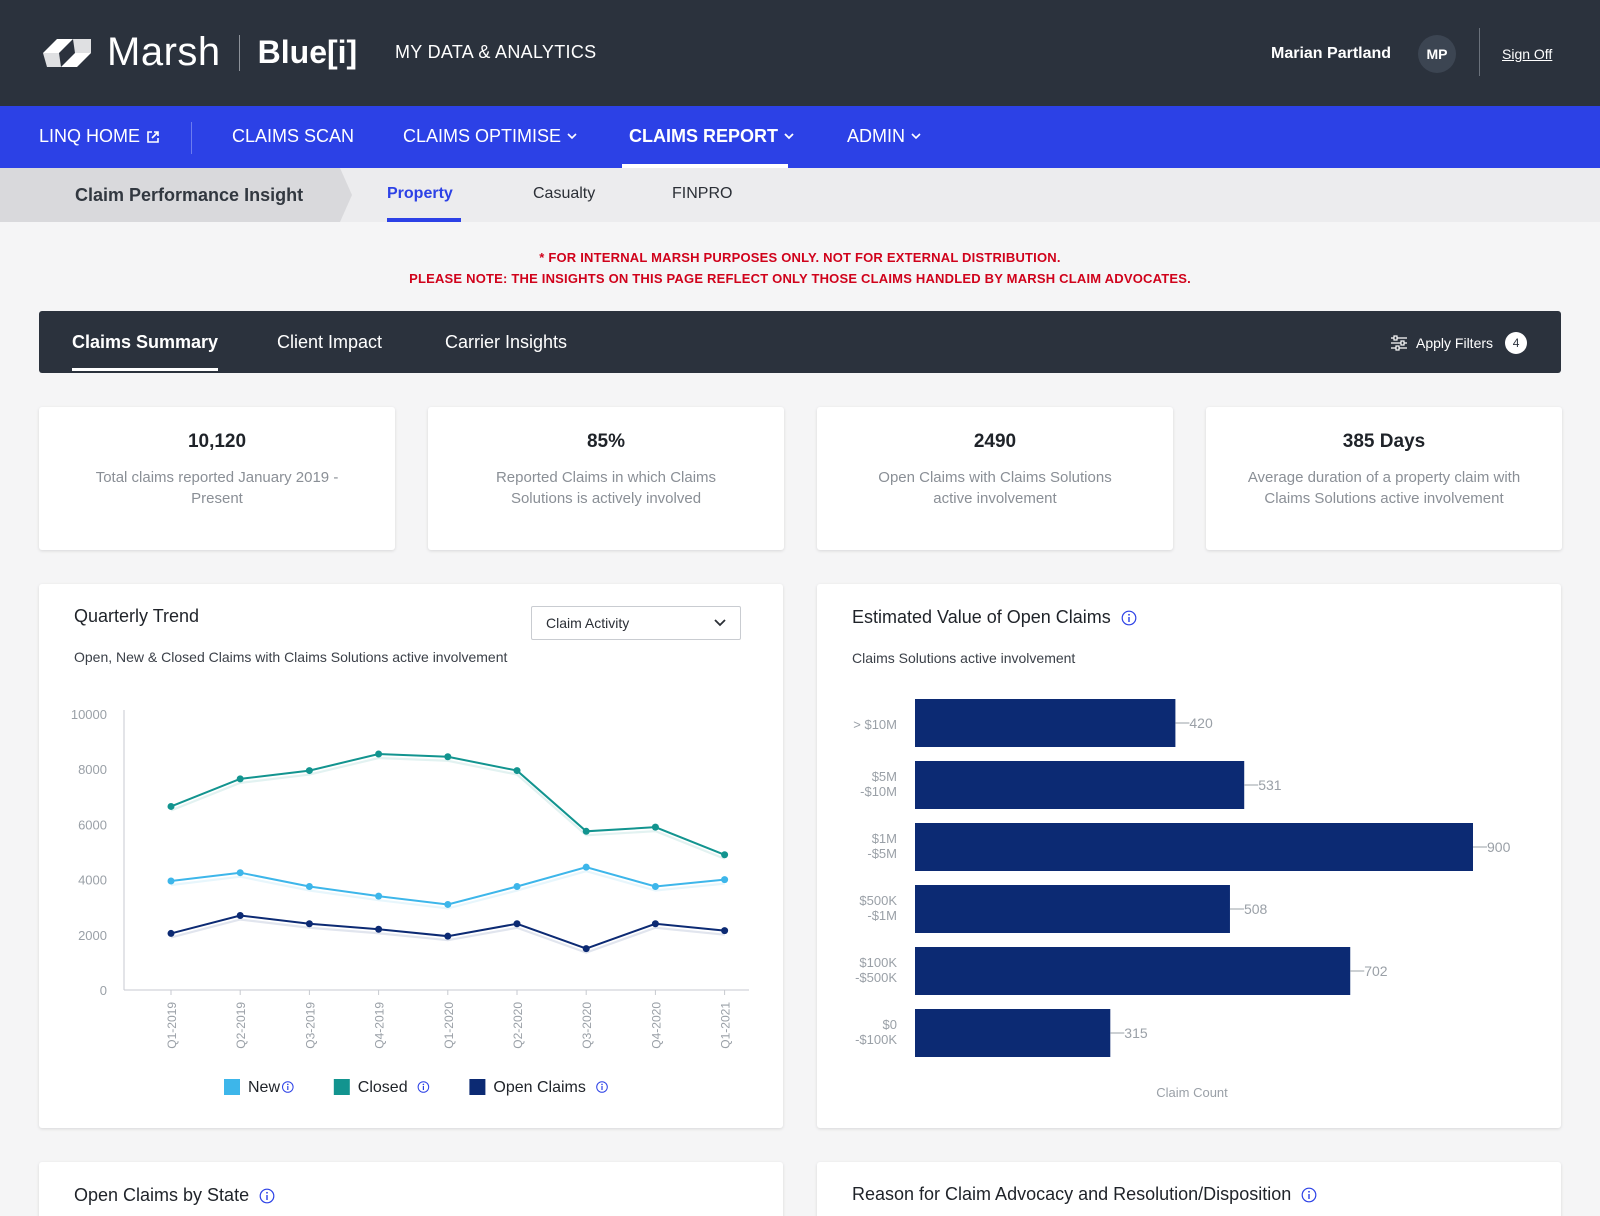 The height and width of the screenshot is (1216, 1600). Describe the element at coordinates (876, 977) in the screenshot. I see `category-label: -$500K` at that location.